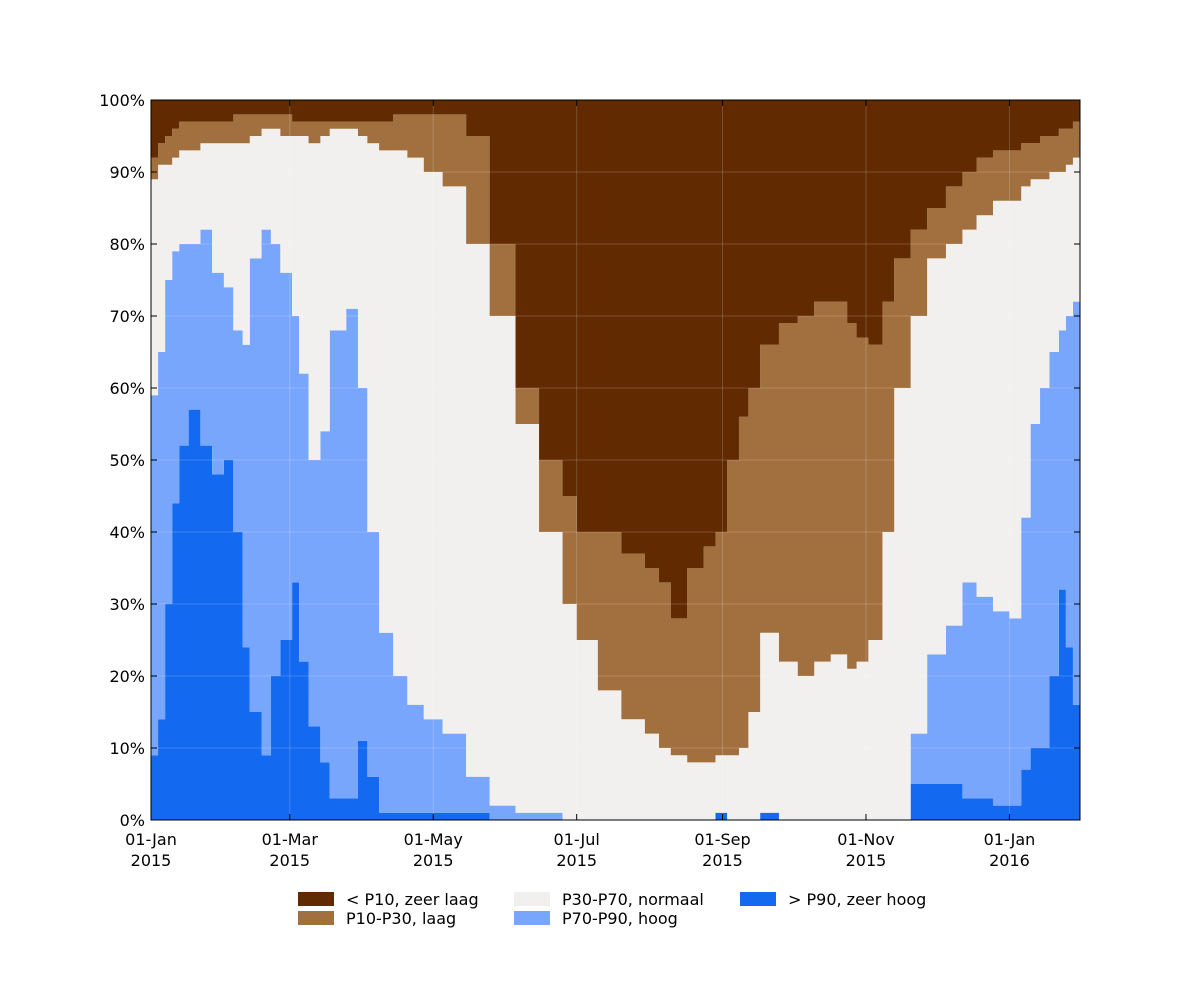 The width and height of the screenshot is (1200, 1000). I want to click on y-tick-label: 90%, so click(127, 172).